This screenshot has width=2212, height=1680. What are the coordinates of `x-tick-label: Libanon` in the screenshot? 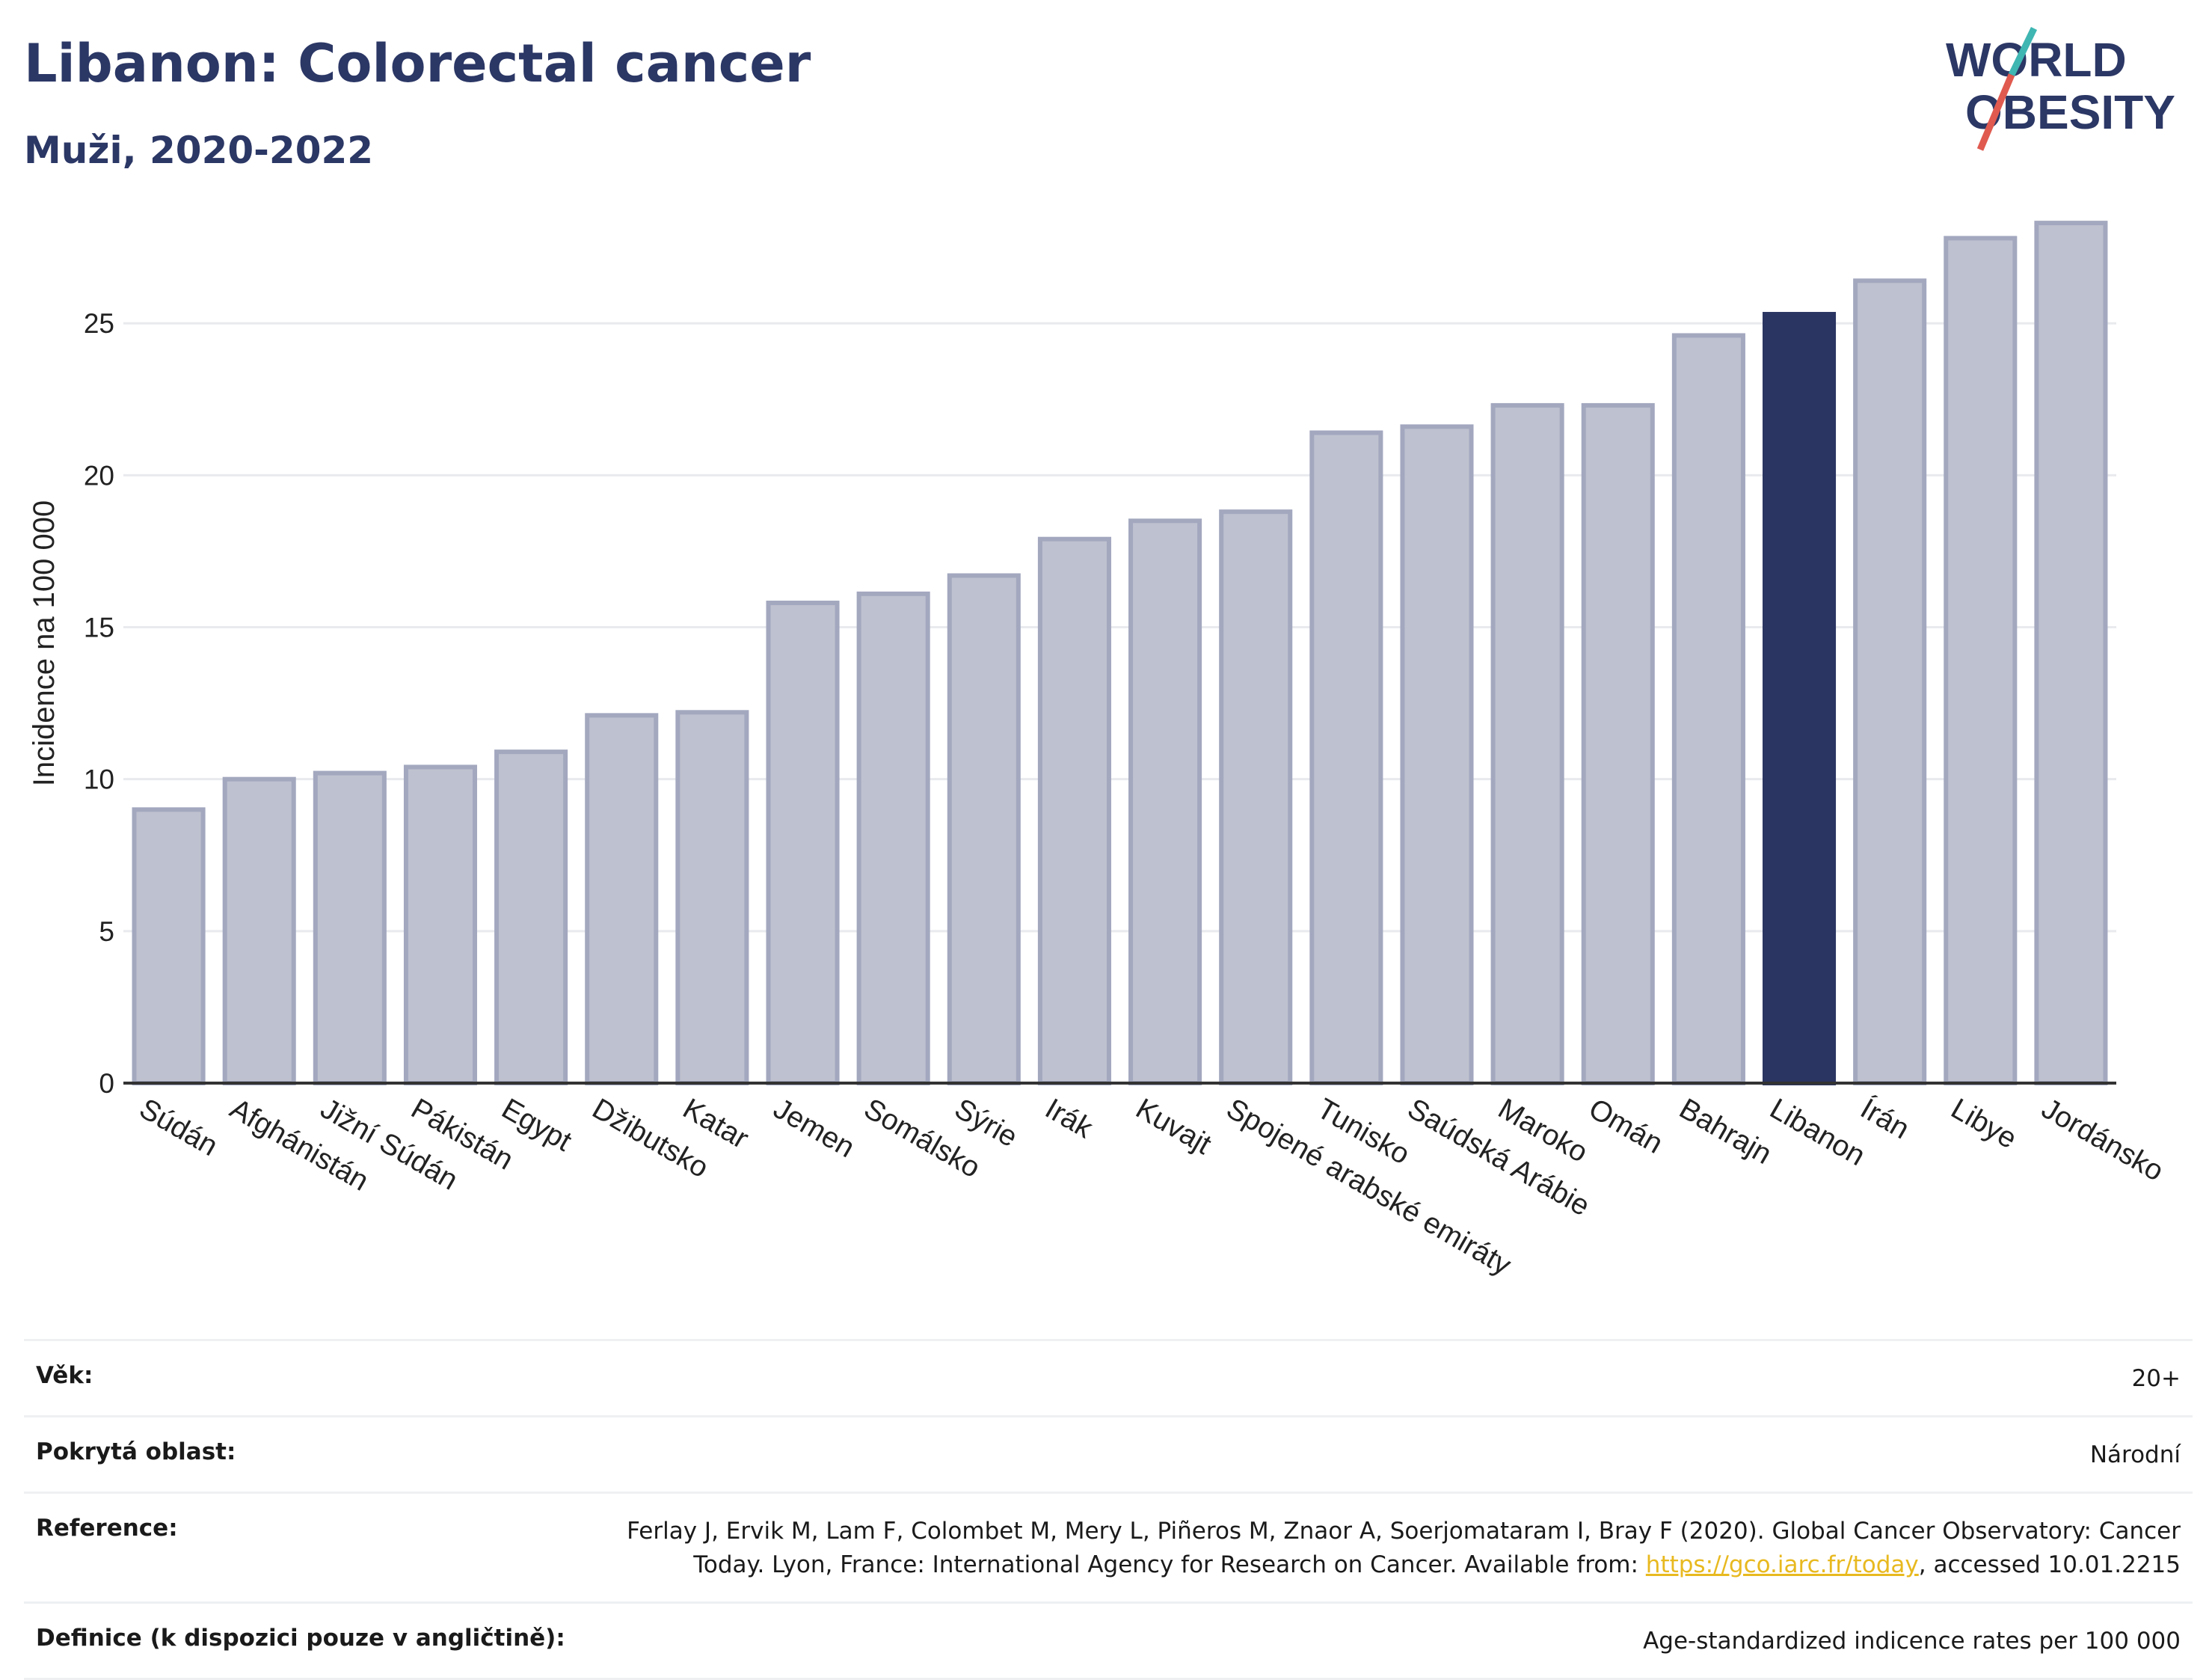 It's located at (1818, 1133).